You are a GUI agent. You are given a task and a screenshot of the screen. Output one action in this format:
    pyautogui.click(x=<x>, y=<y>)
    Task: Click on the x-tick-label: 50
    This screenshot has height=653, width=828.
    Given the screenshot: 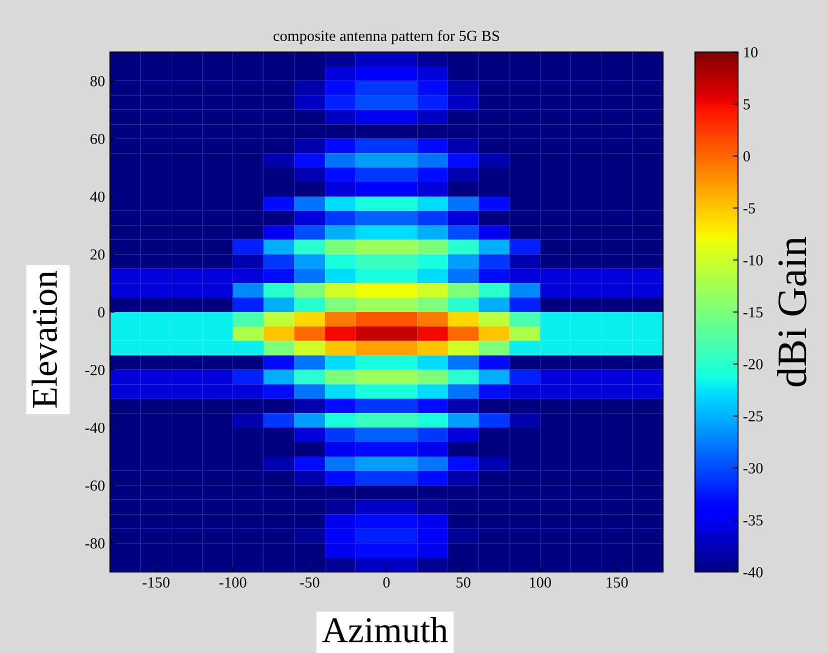 What is the action you would take?
    pyautogui.click(x=463, y=582)
    